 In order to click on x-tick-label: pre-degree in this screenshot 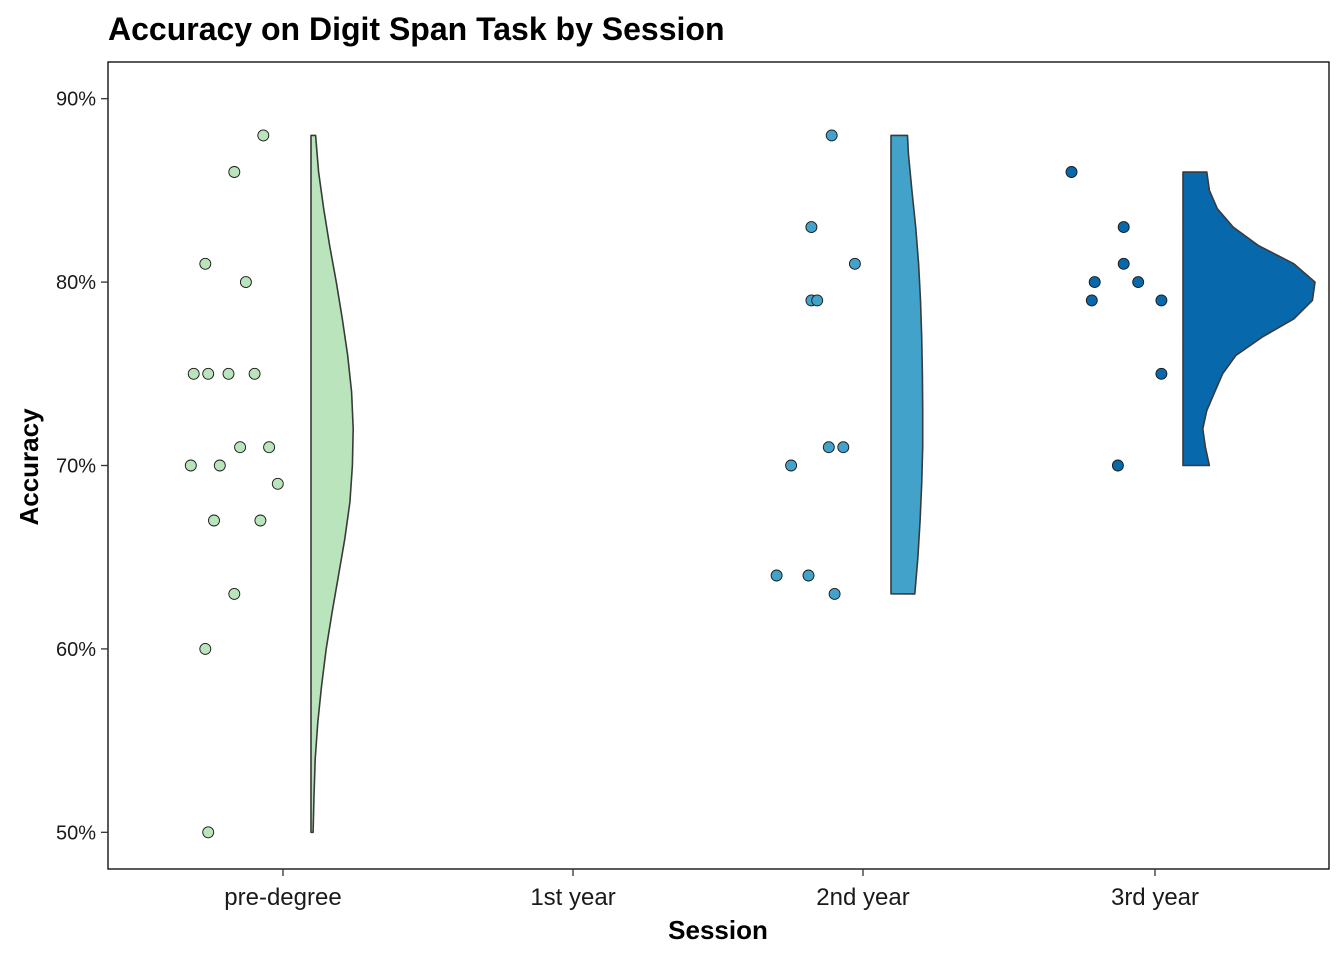, I will do `click(282, 897)`.